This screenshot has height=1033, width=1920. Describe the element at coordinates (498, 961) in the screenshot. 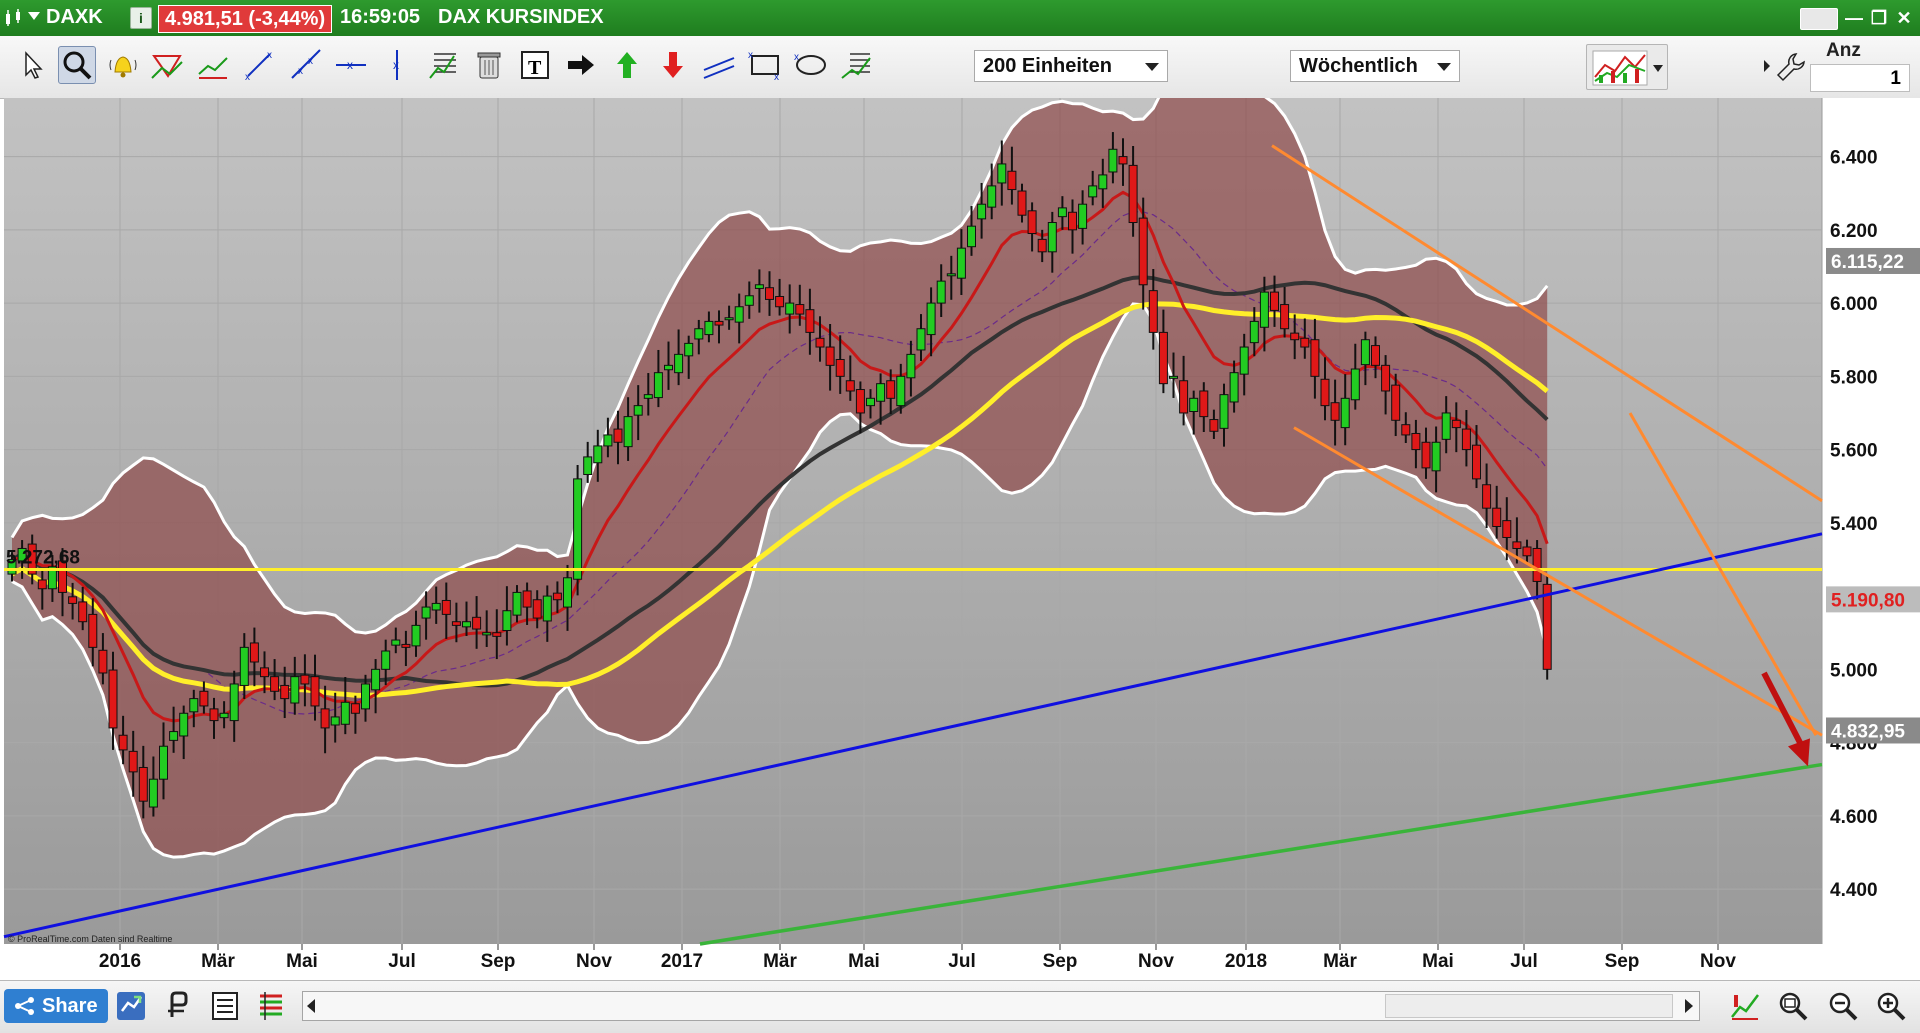

I see `x-tick-label: Sep` at that location.